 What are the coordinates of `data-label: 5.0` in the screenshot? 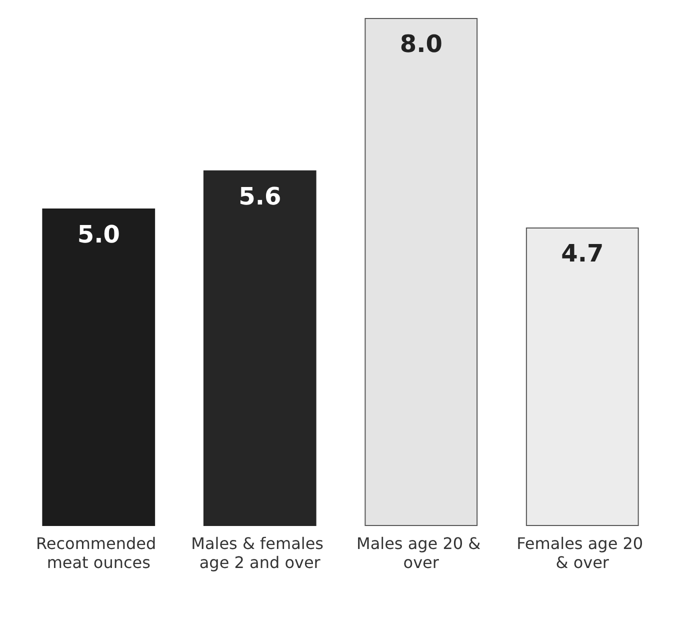 It's located at (98, 234).